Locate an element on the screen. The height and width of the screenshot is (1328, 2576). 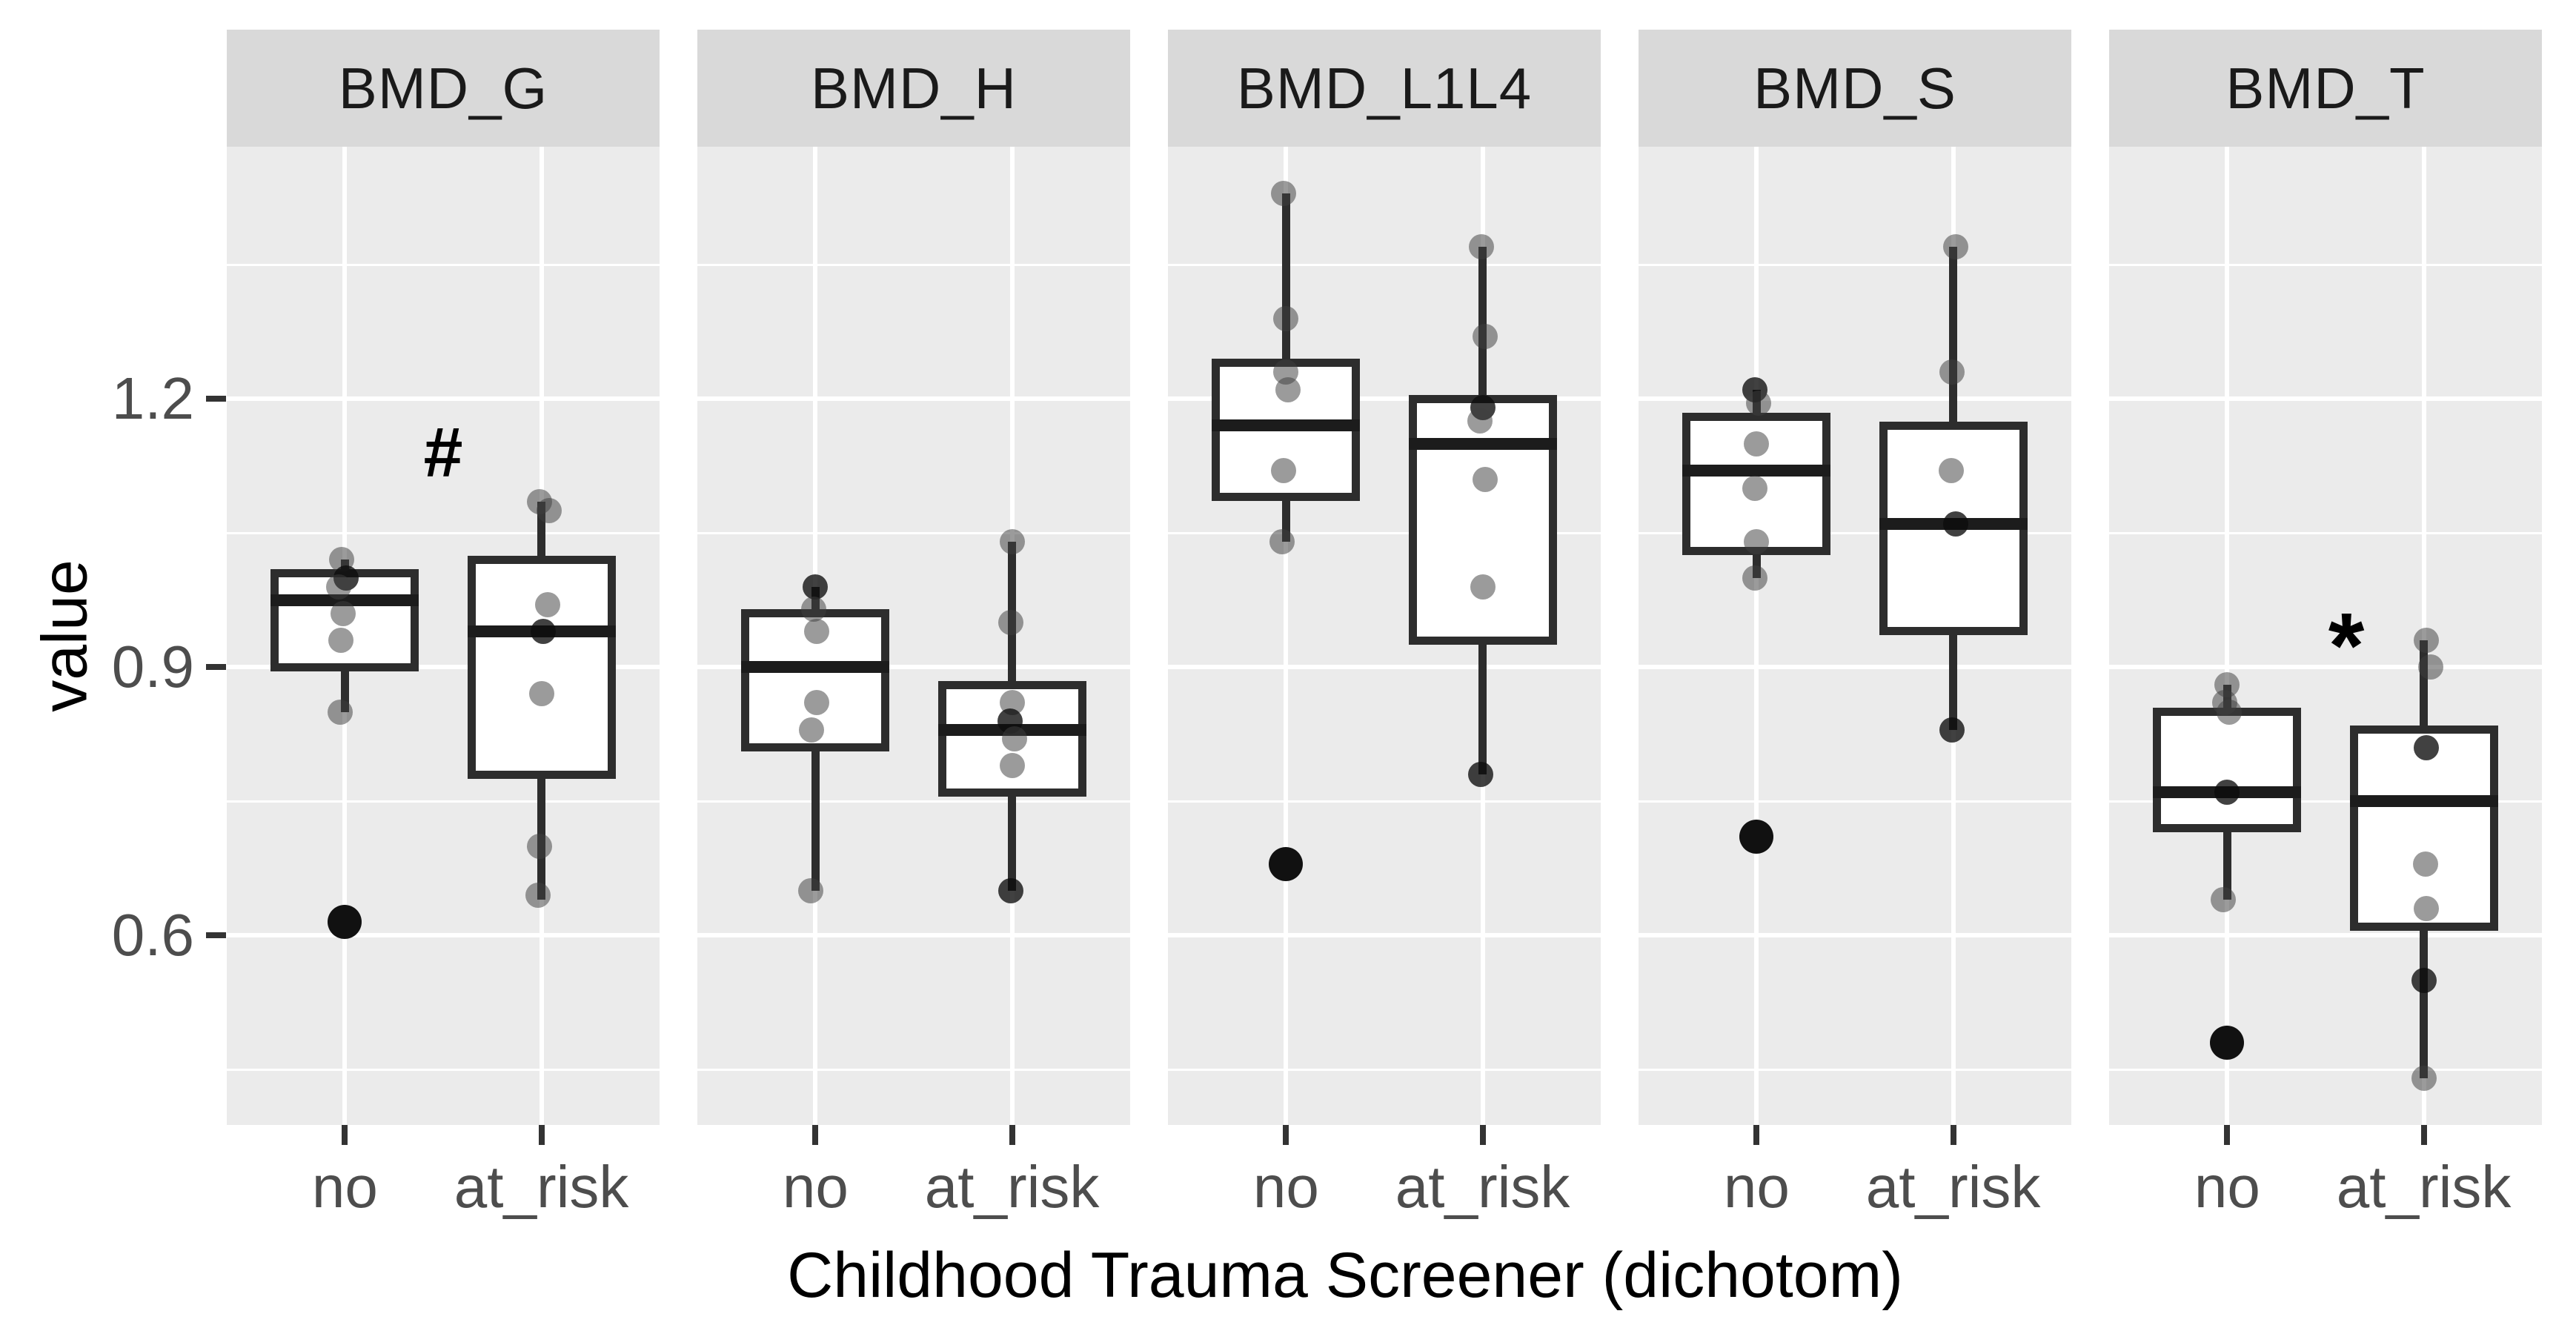
facet-strip-label: BMD_G is located at coordinates (443, 88).